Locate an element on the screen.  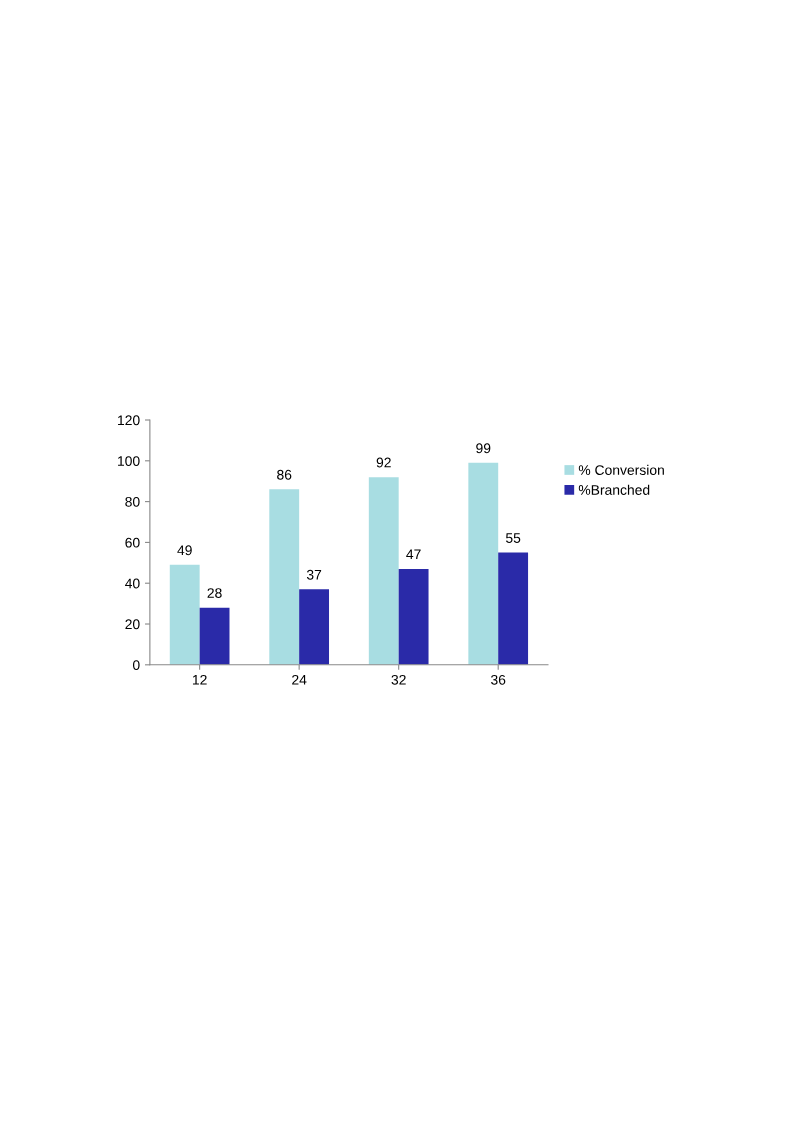
y-tick-label: 60 is located at coordinates (132, 542).